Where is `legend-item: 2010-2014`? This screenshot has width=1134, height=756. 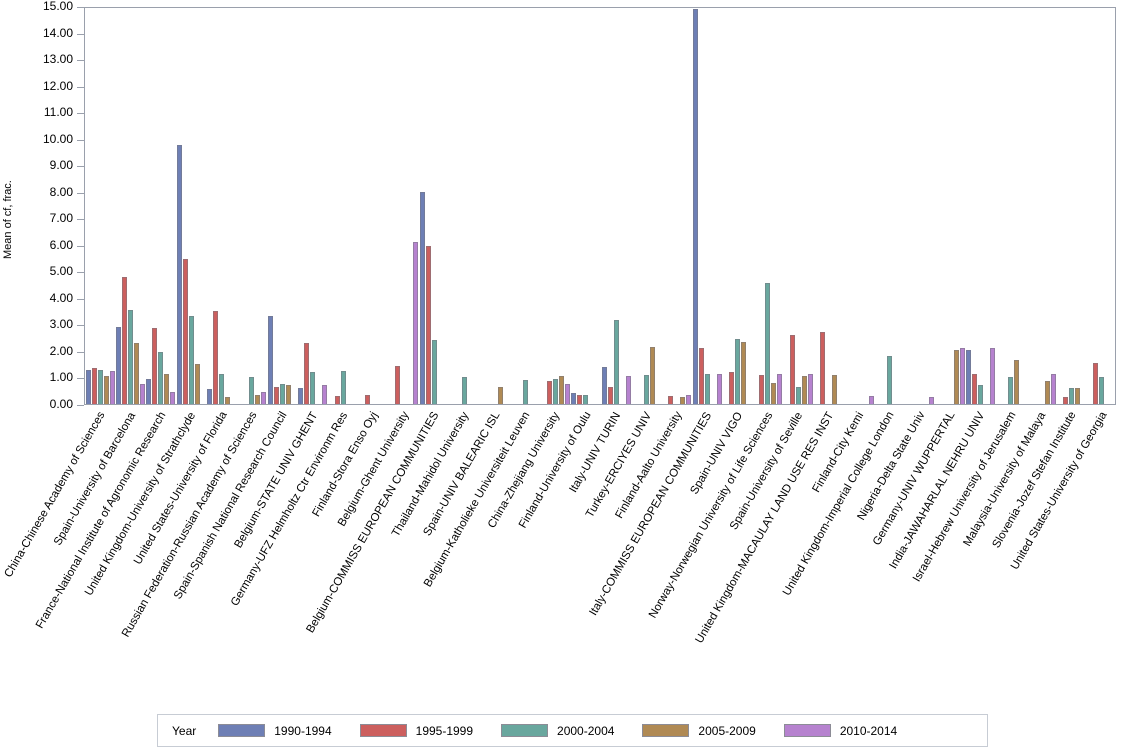 legend-item: 2010-2014 is located at coordinates (840, 731).